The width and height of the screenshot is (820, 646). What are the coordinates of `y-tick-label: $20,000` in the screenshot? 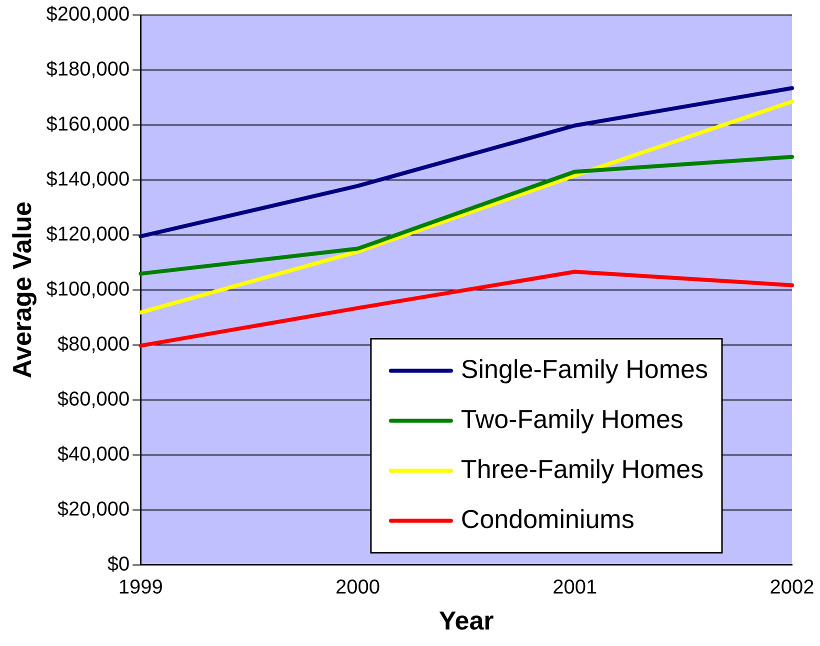 It's located at (93, 509).